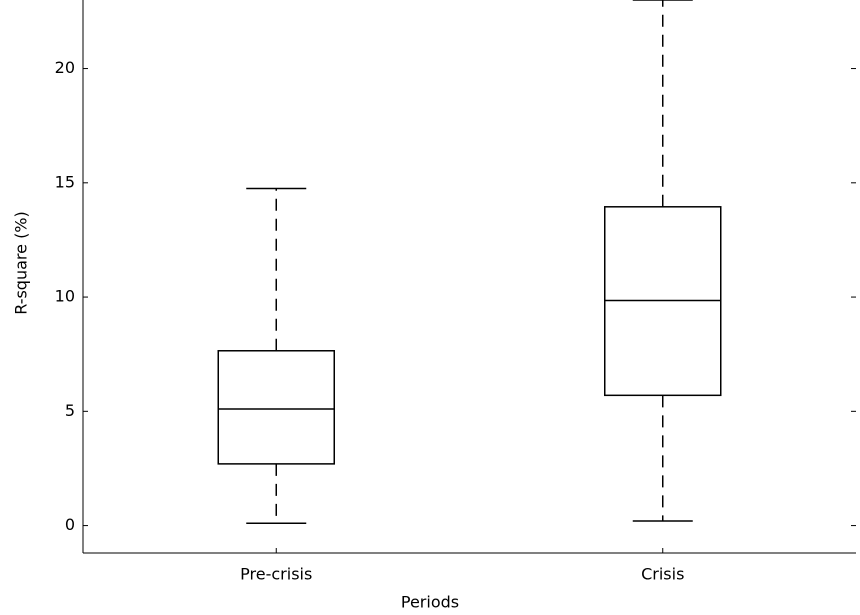  What do you see at coordinates (70, 524) in the screenshot?
I see `y-tick-label: 0` at bounding box center [70, 524].